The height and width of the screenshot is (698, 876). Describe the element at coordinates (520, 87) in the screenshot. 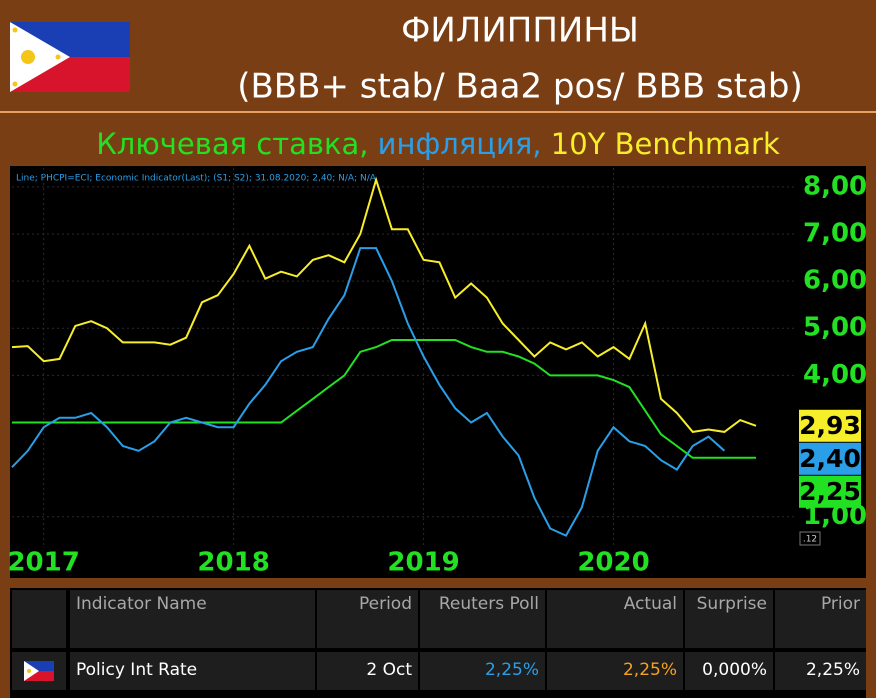

I see `subtitle: (BBB+ stab/ Baa2 pos/ BBB stab)` at that location.